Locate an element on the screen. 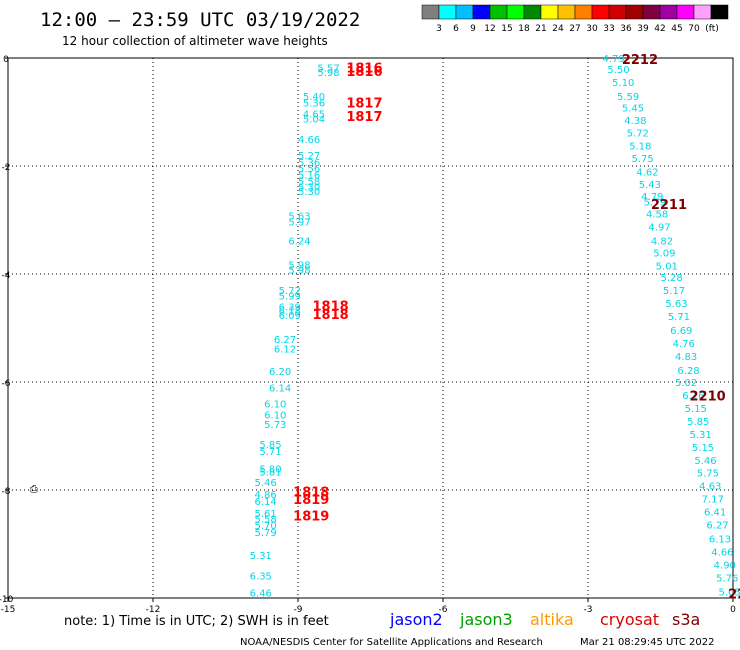 The width and height of the screenshot is (740, 650). wave-height-value: 6.41 is located at coordinates (715, 513).